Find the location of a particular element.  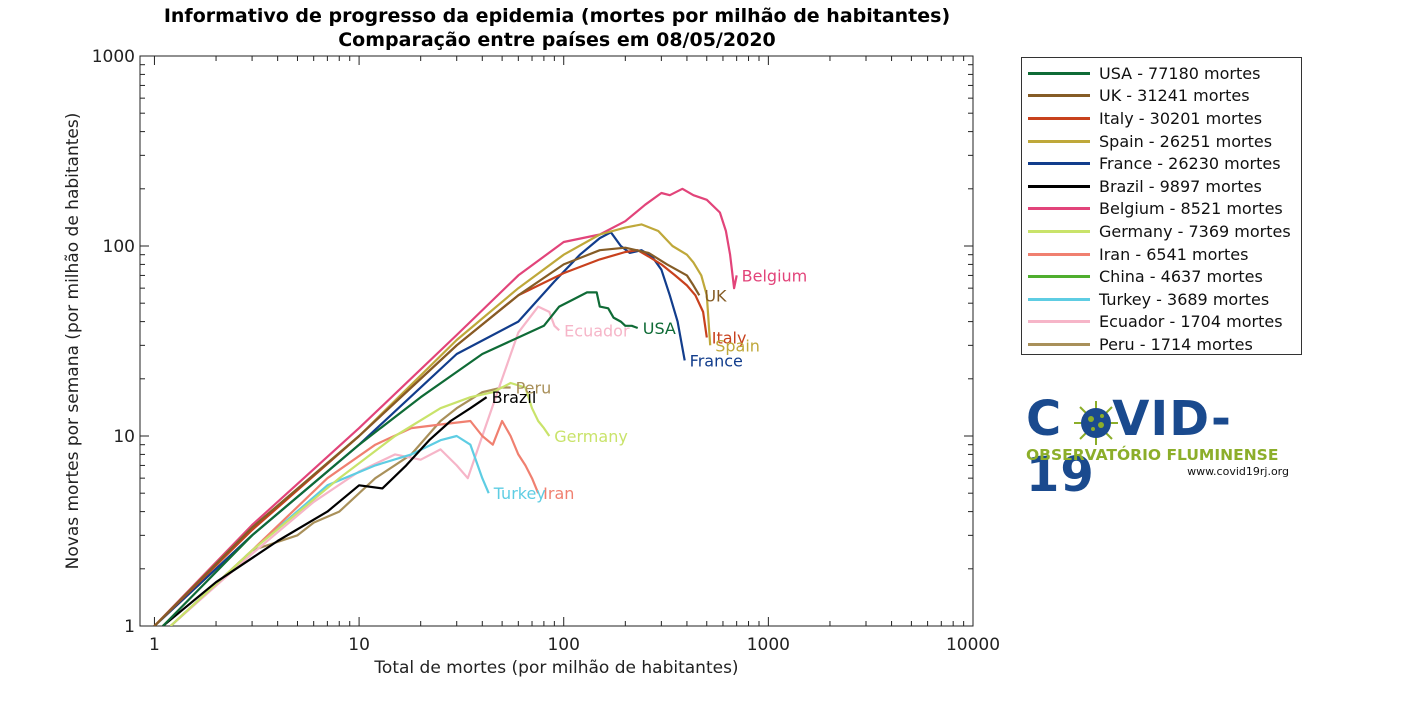

series-line-brazil is located at coordinates (325, 511).